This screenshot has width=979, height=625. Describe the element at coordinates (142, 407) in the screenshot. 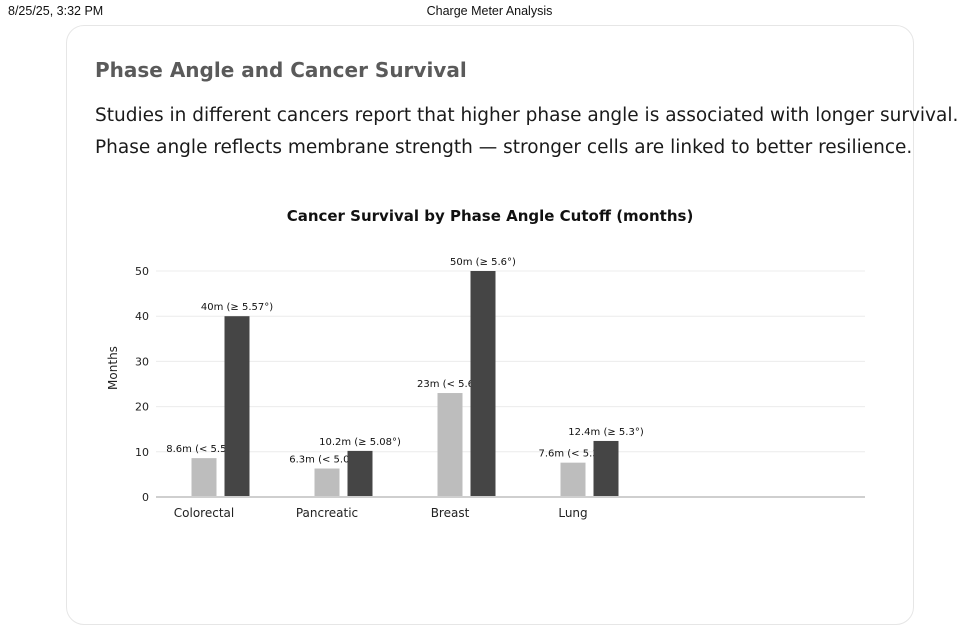

I see `y-tick-label: 20` at that location.